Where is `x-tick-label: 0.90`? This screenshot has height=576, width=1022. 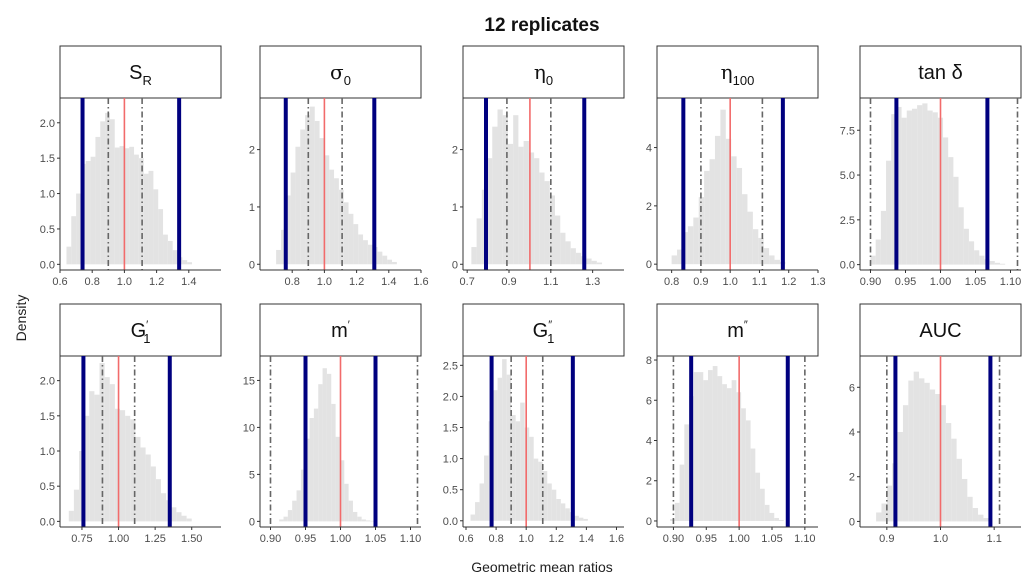
x-tick-label: 0.90 is located at coordinates (673, 539).